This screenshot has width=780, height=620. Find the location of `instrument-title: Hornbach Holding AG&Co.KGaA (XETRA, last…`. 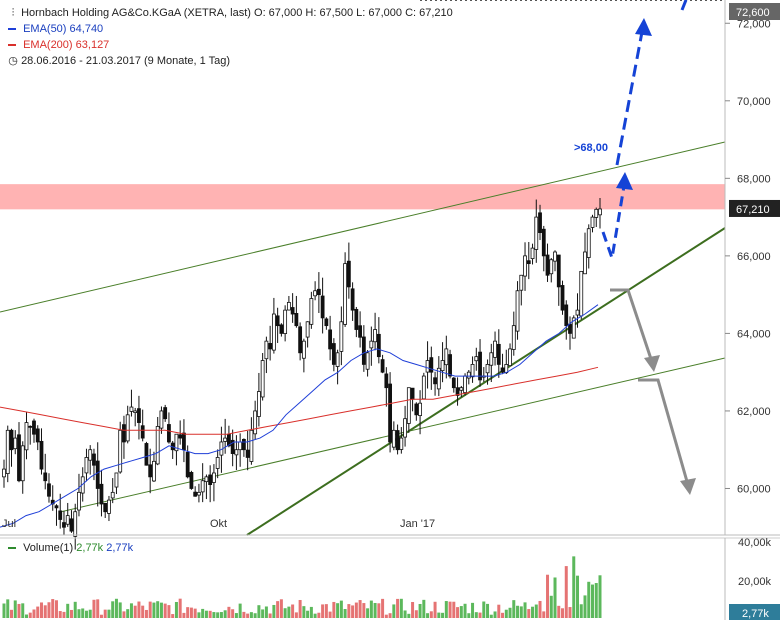

instrument-title: Hornbach Holding AG&Co.KGaA (XETRA, last… is located at coordinates (136, 13).